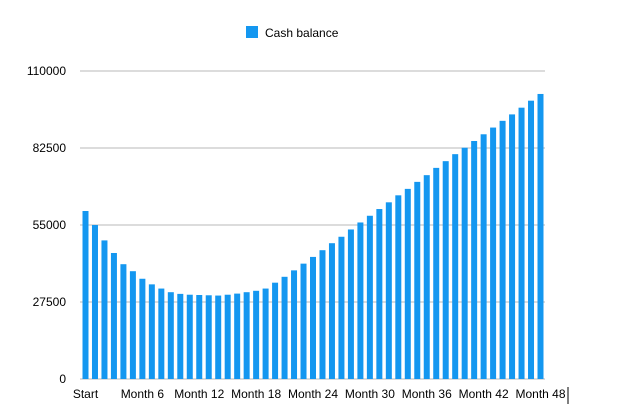 The image size is (632, 417). Describe the element at coordinates (50, 225) in the screenshot. I see `y-tick-label: 55000` at that location.